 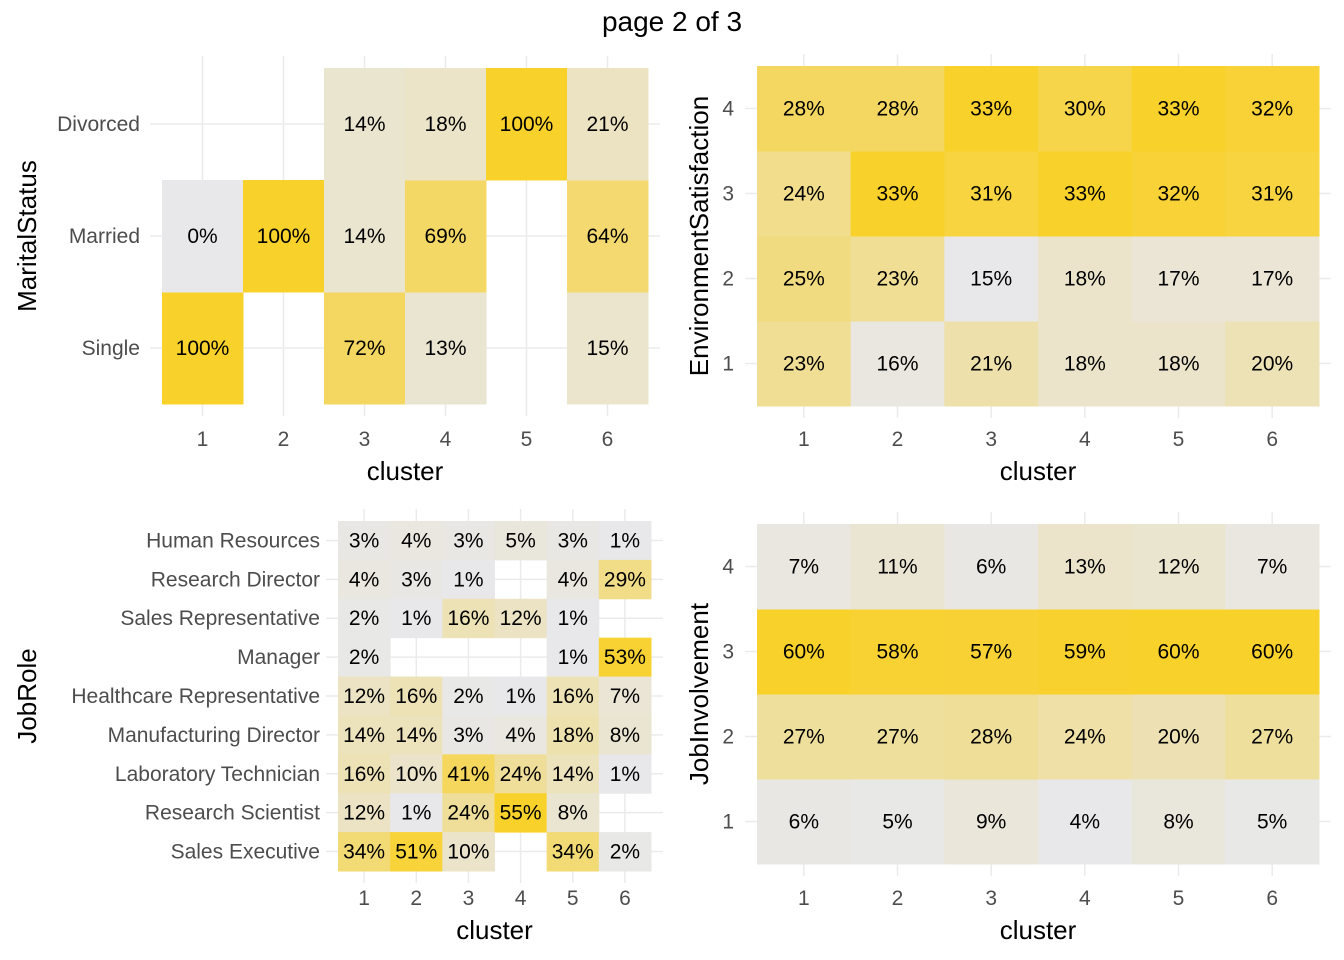 What do you see at coordinates (445, 348) in the screenshot?
I see `cell-label: 13%` at bounding box center [445, 348].